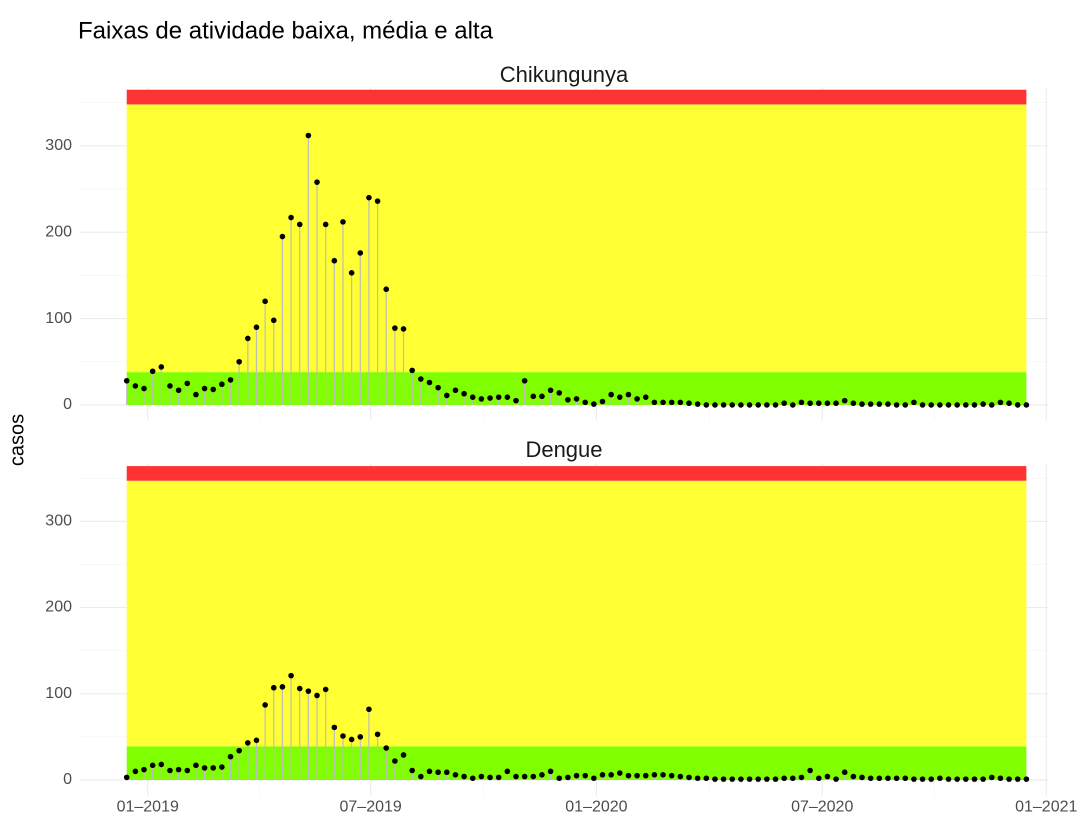 This screenshot has width=1082, height=820. What do you see at coordinates (1046, 807) in the screenshot?
I see `x-tick-label: 01–2021` at bounding box center [1046, 807].